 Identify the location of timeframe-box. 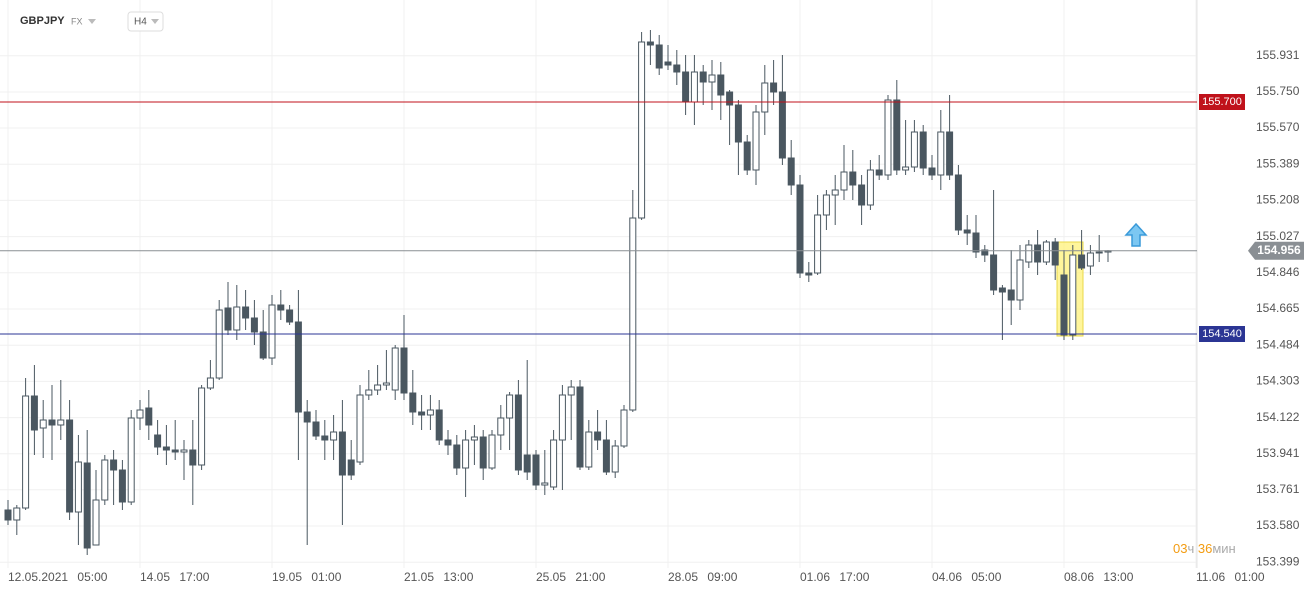
(145, 21).